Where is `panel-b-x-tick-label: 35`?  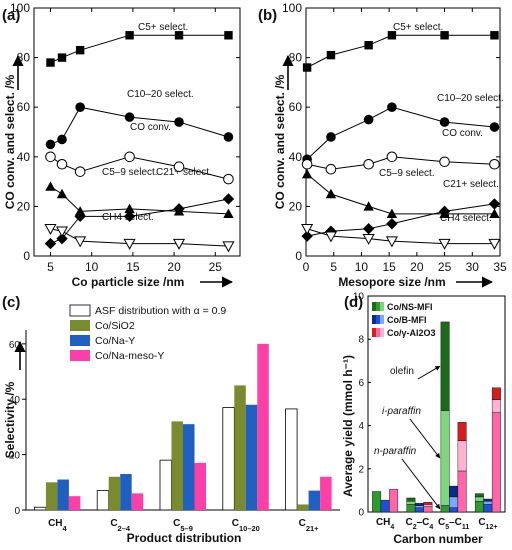 panel-b-x-tick-label: 35 is located at coordinates (500, 267).